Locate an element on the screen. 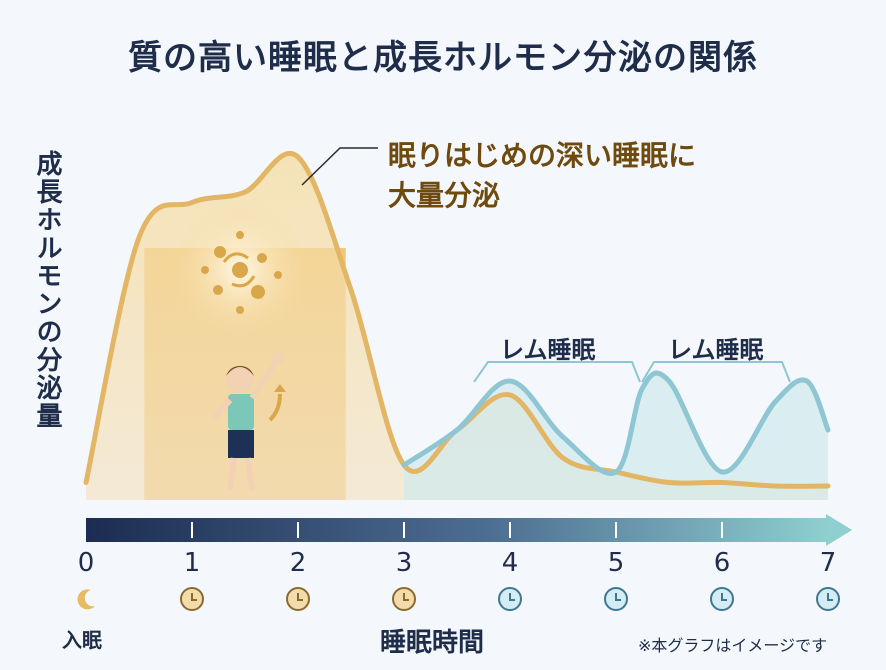 The image size is (886, 670). chart-title: 質の高い睡眠と成長ホルモン分泌の関係 is located at coordinates (443, 58).